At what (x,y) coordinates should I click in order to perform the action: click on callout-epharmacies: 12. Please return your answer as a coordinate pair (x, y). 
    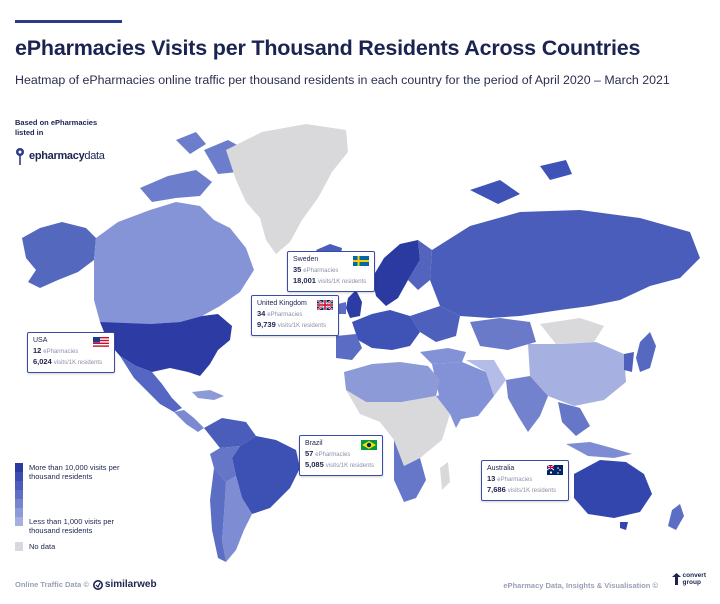
    Looking at the image, I should click on (37, 350).